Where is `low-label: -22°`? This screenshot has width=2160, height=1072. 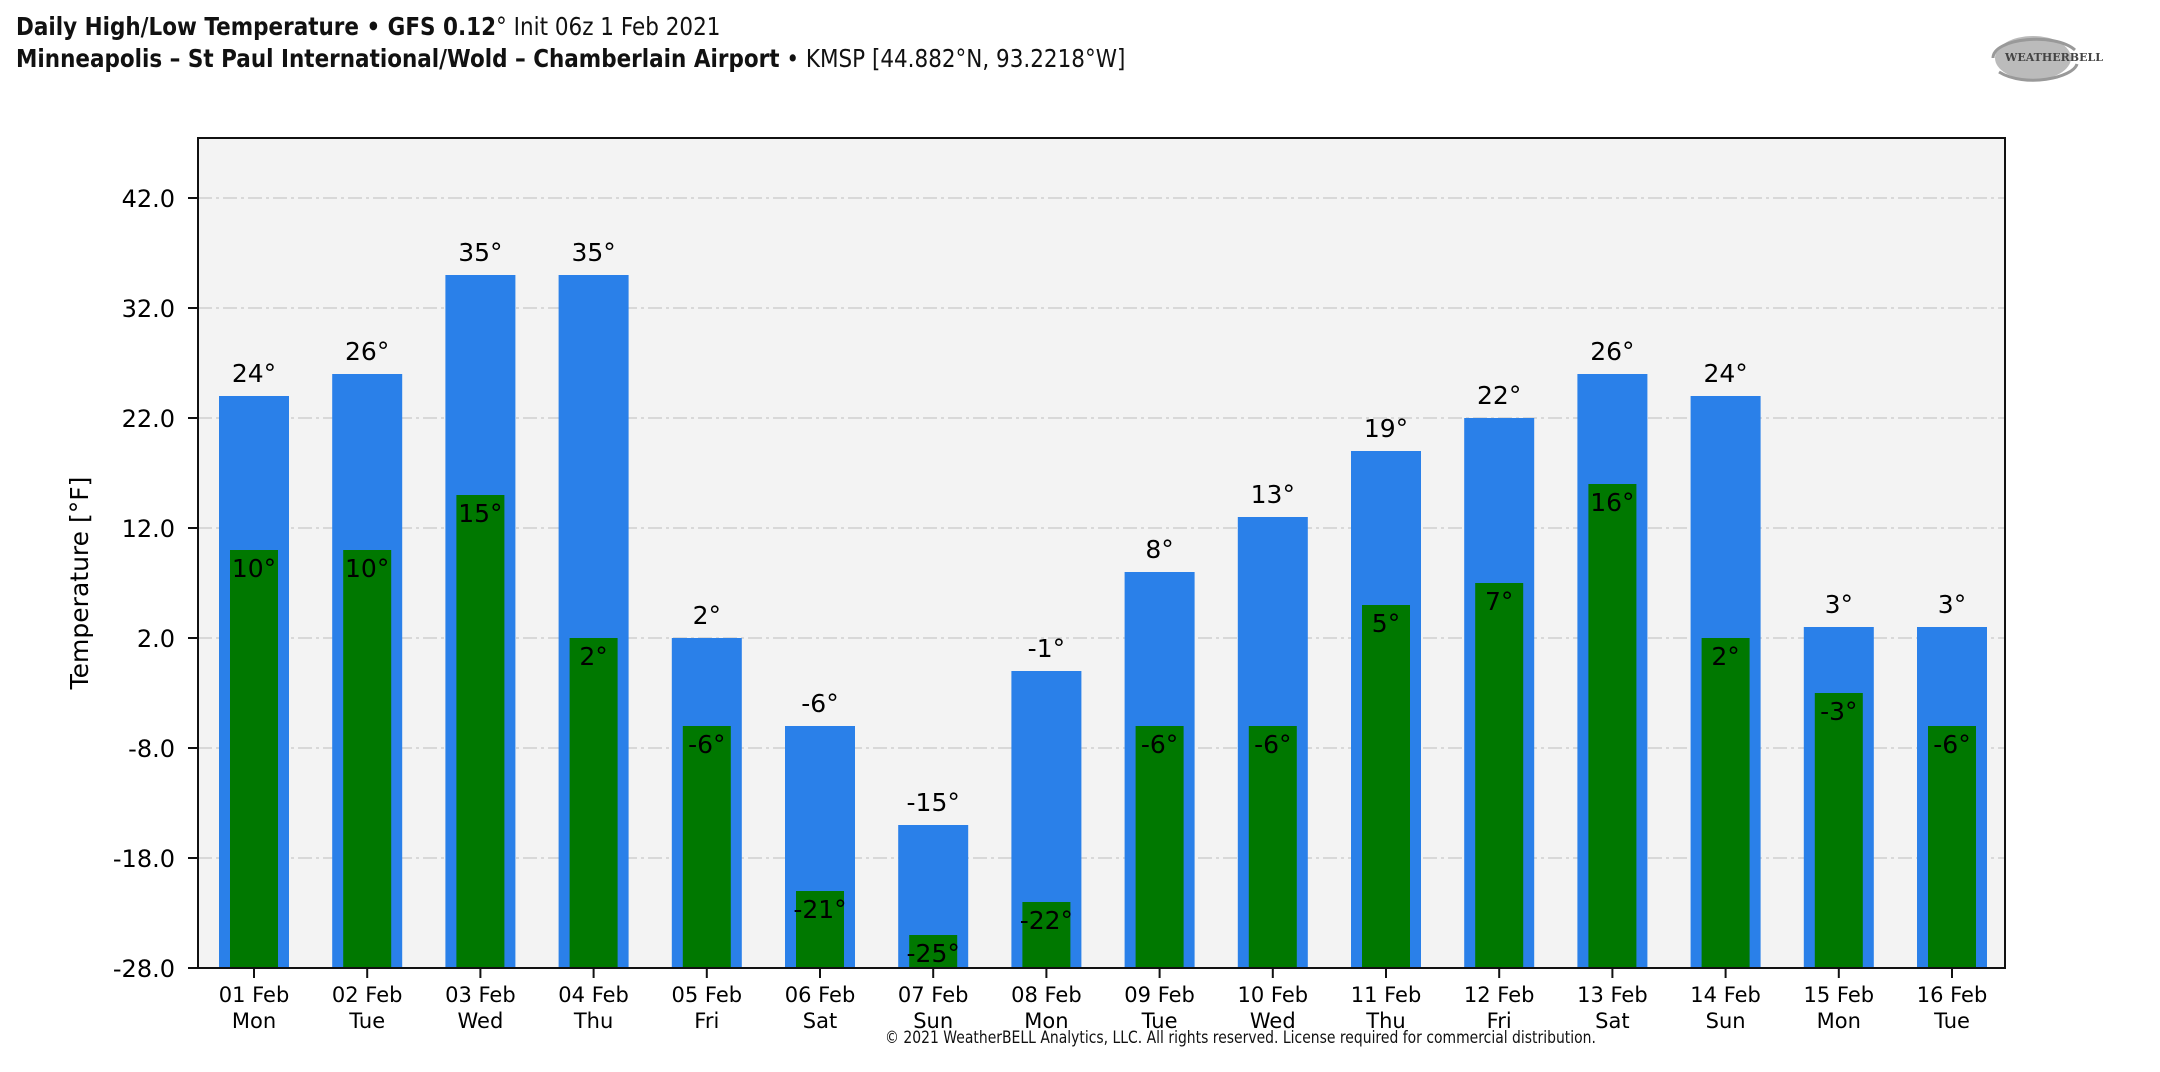 low-label: -22° is located at coordinates (1046, 920).